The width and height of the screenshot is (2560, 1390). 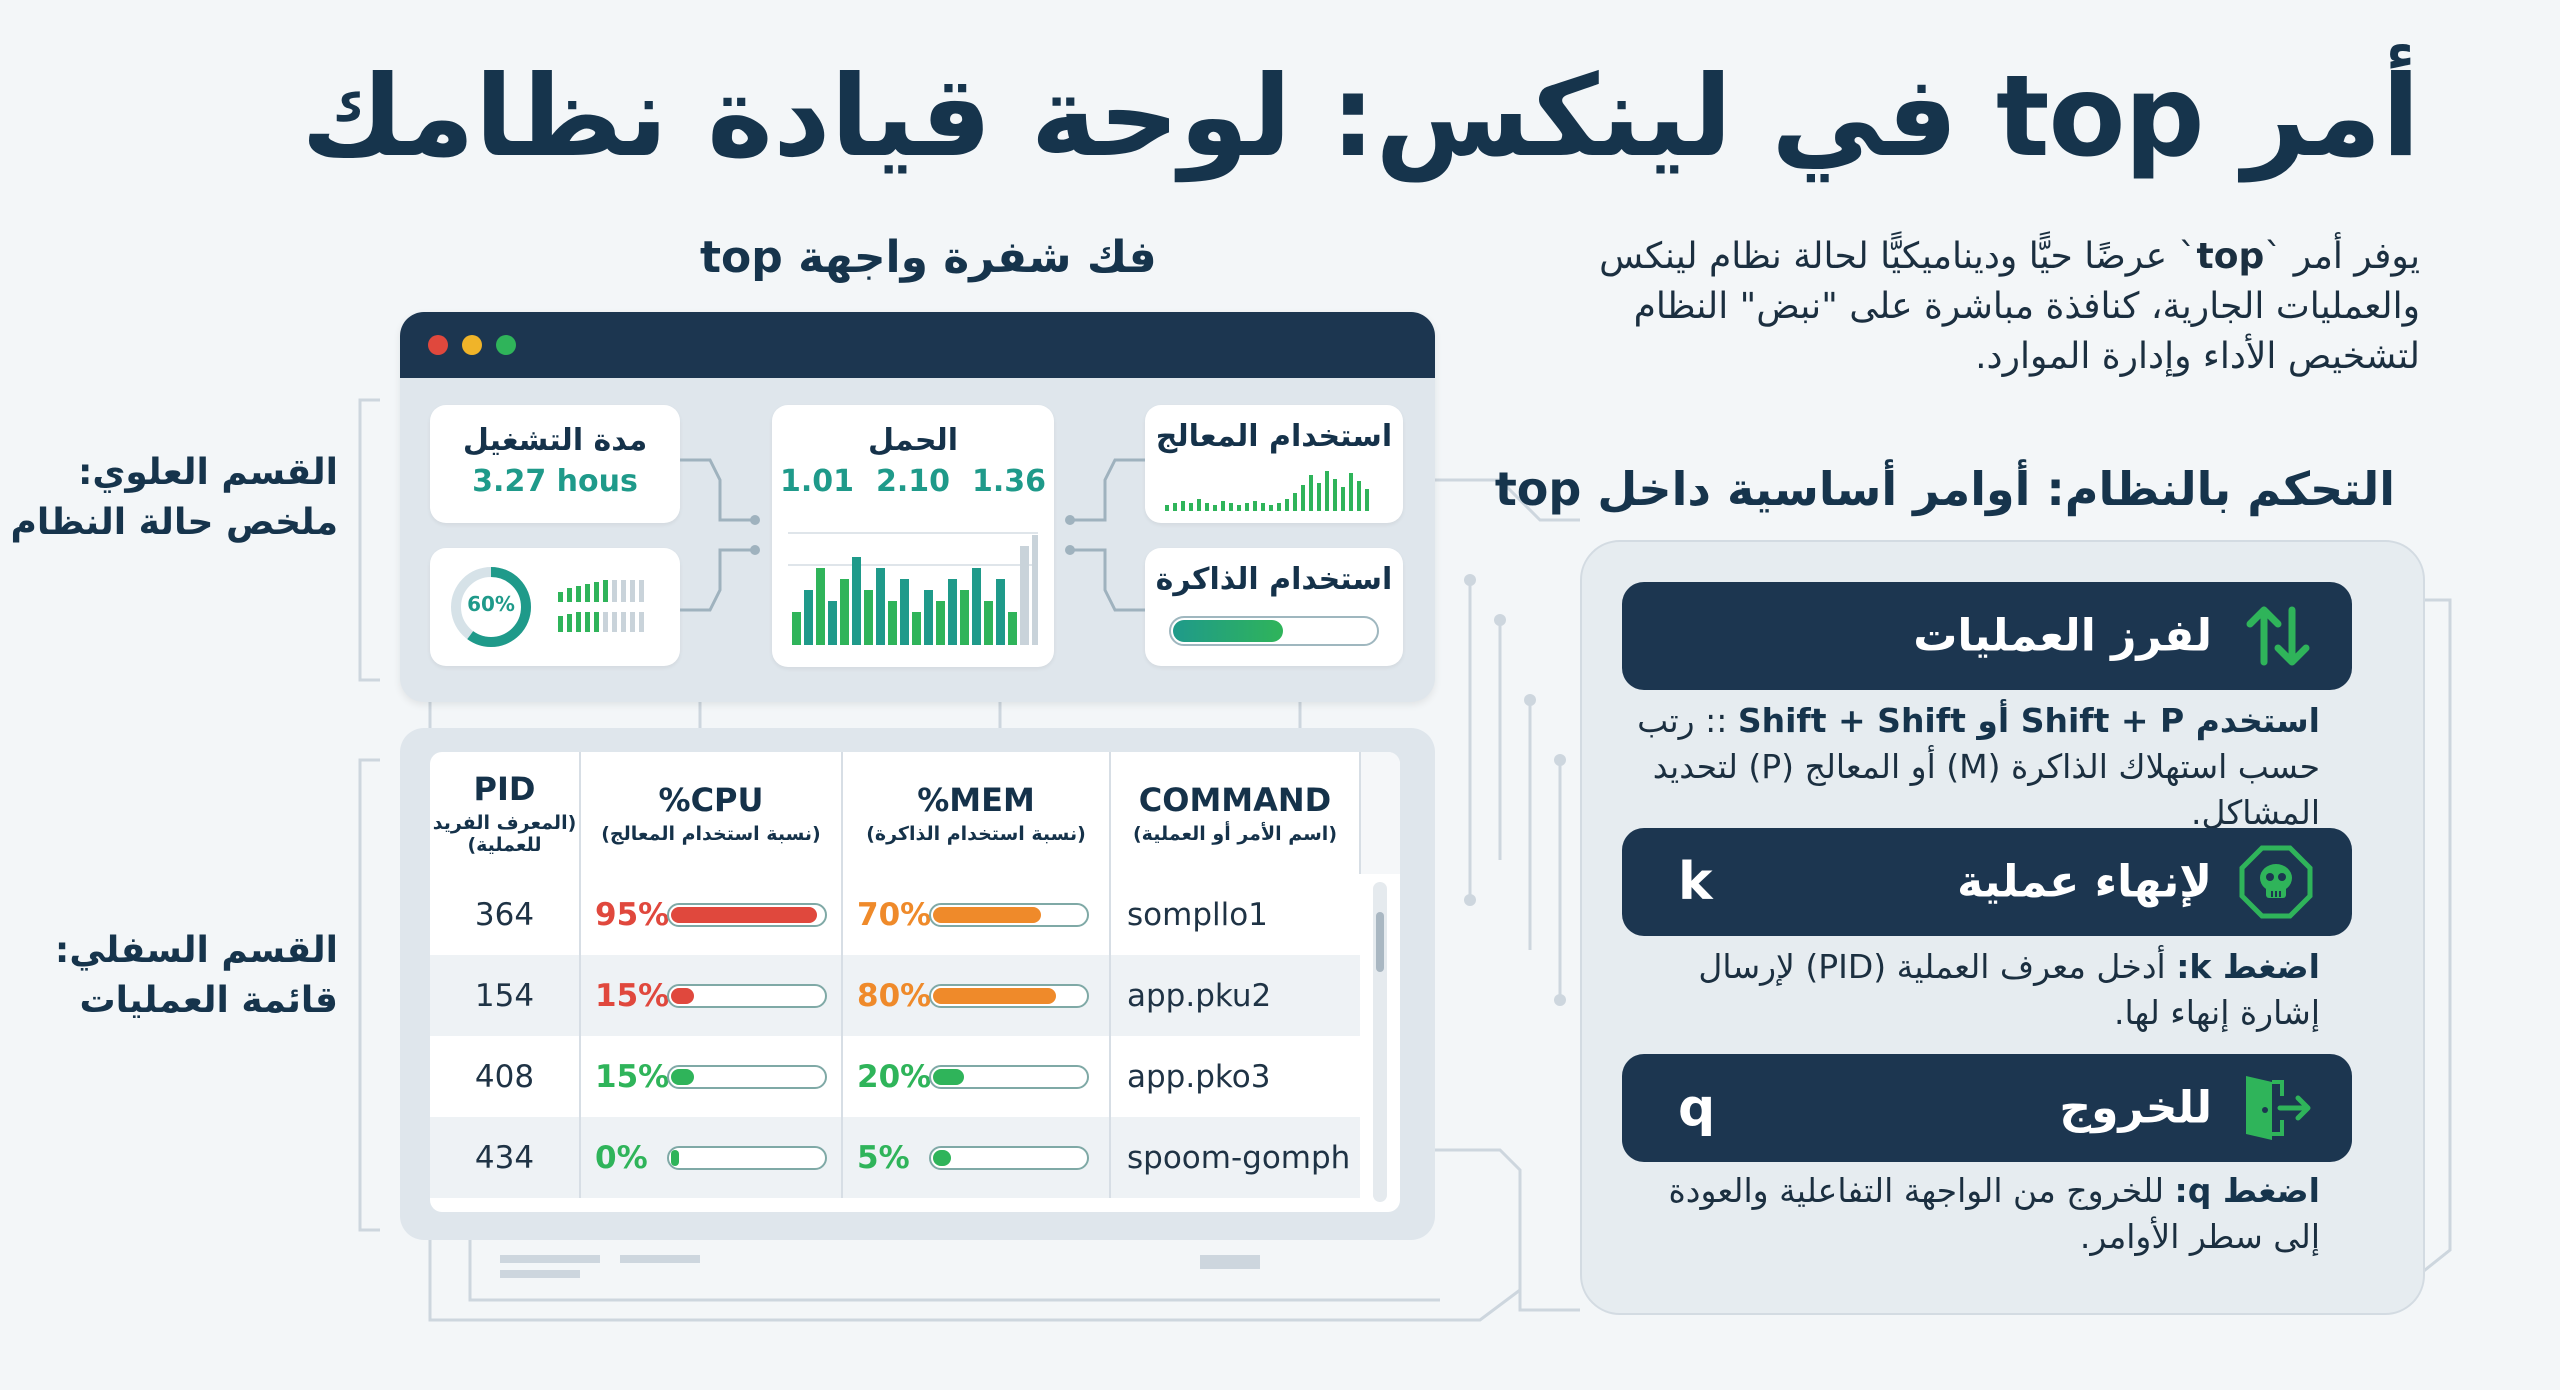 I want to click on cpu-percent: 0%, so click(x=621, y=1157).